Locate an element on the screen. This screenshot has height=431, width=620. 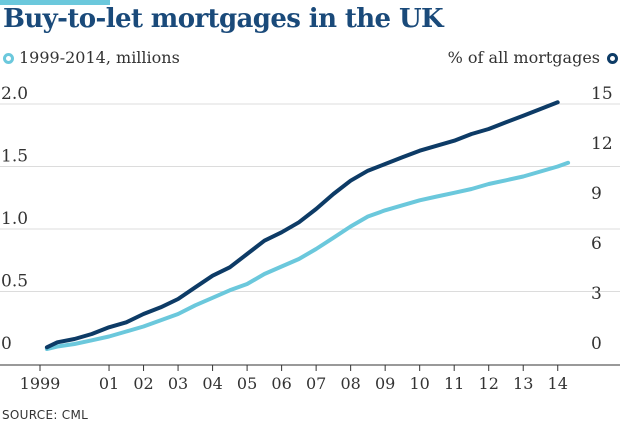
x-tick-label: 1999 is located at coordinates (40, 383).